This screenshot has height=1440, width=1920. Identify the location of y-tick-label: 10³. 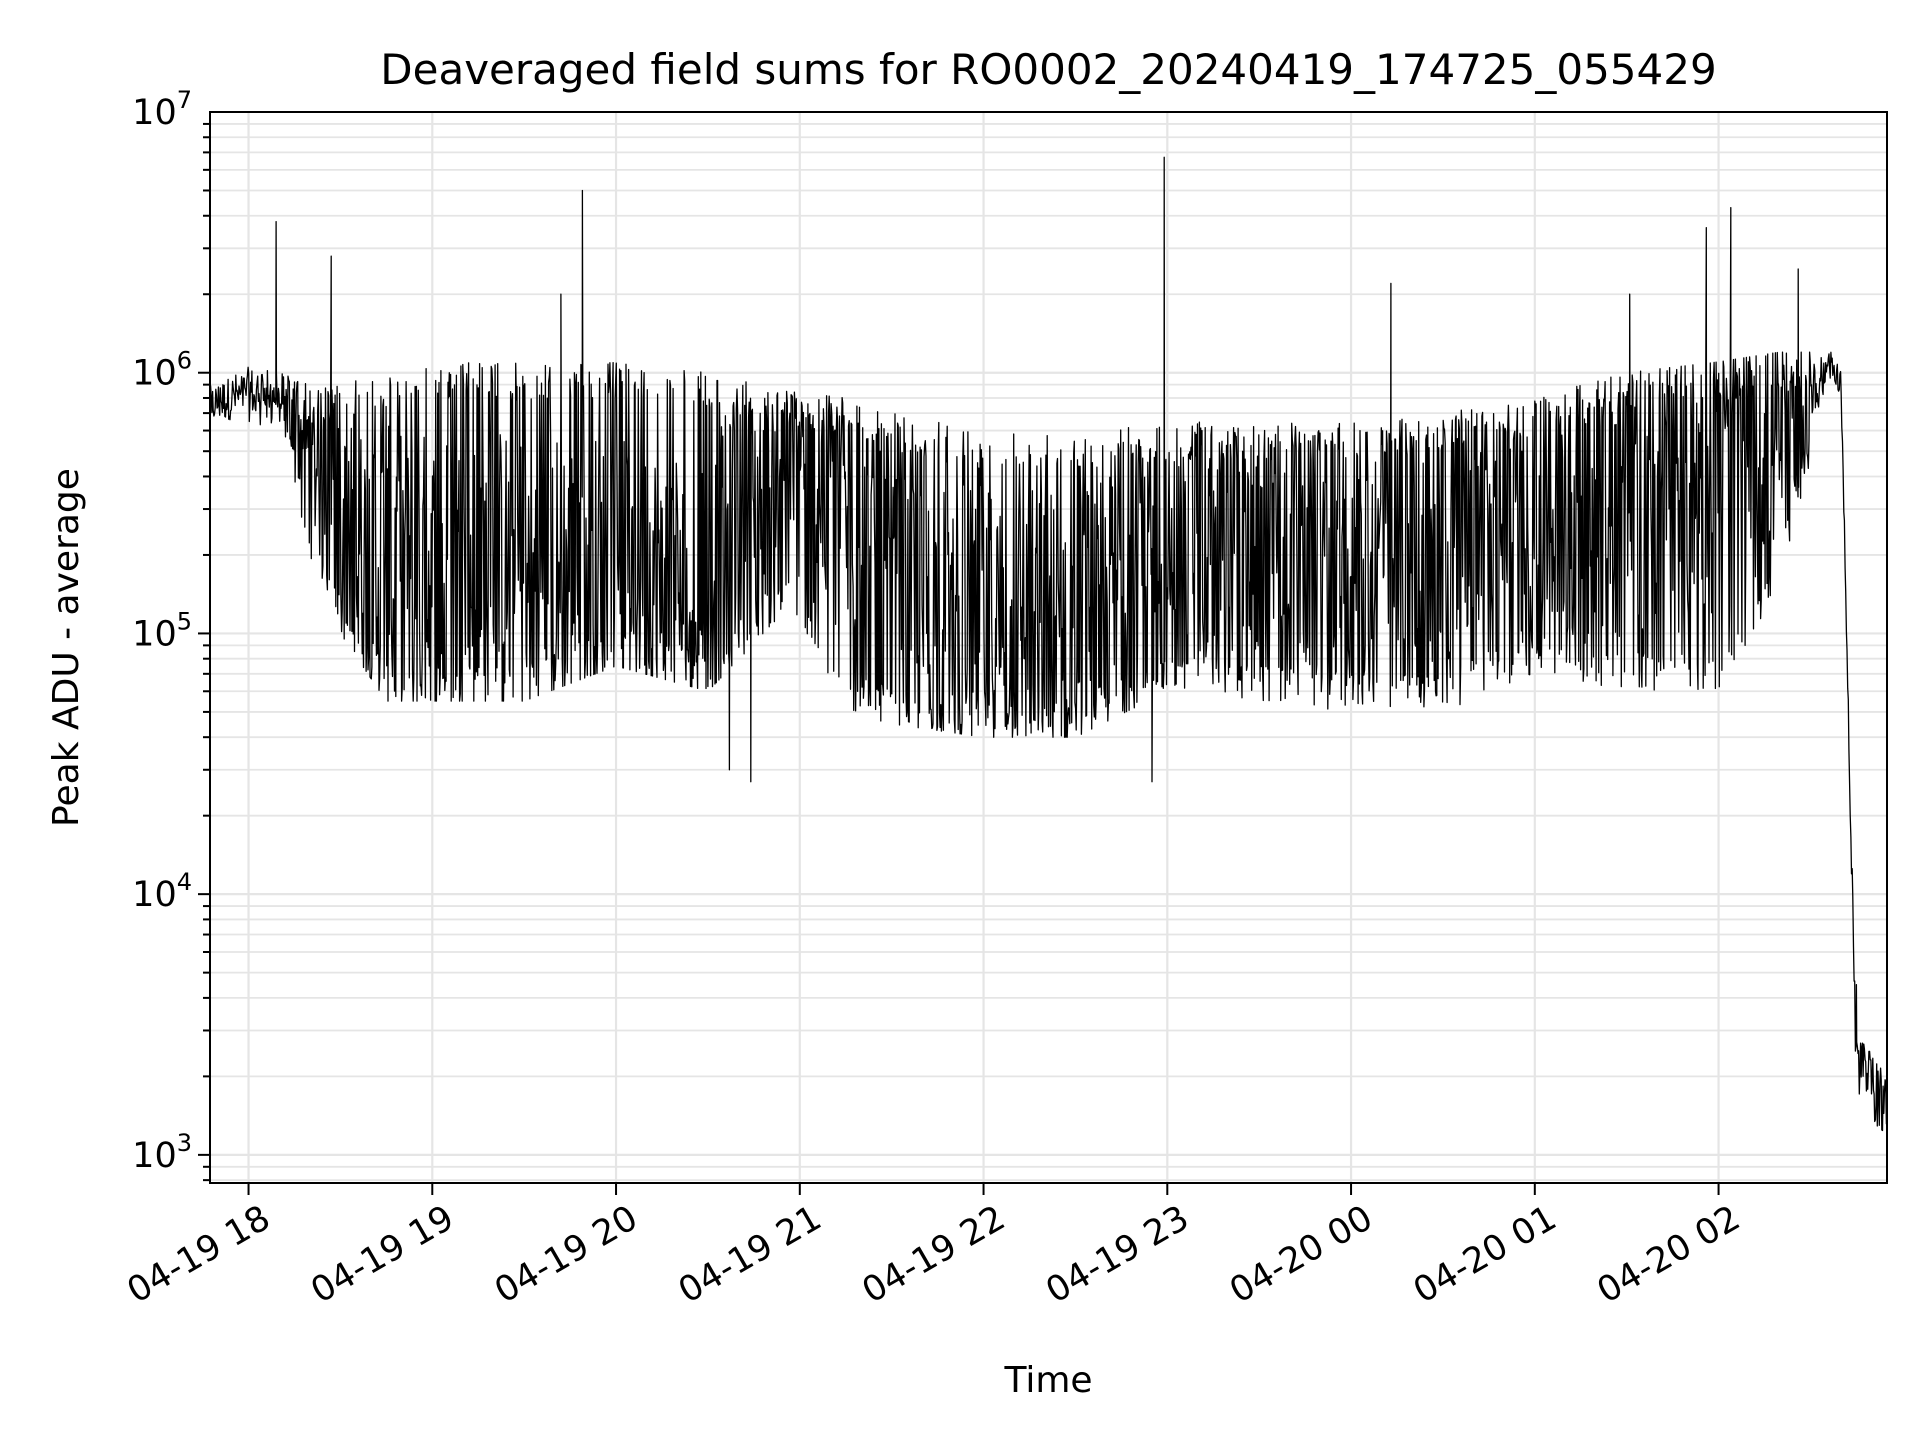
(162, 1152).